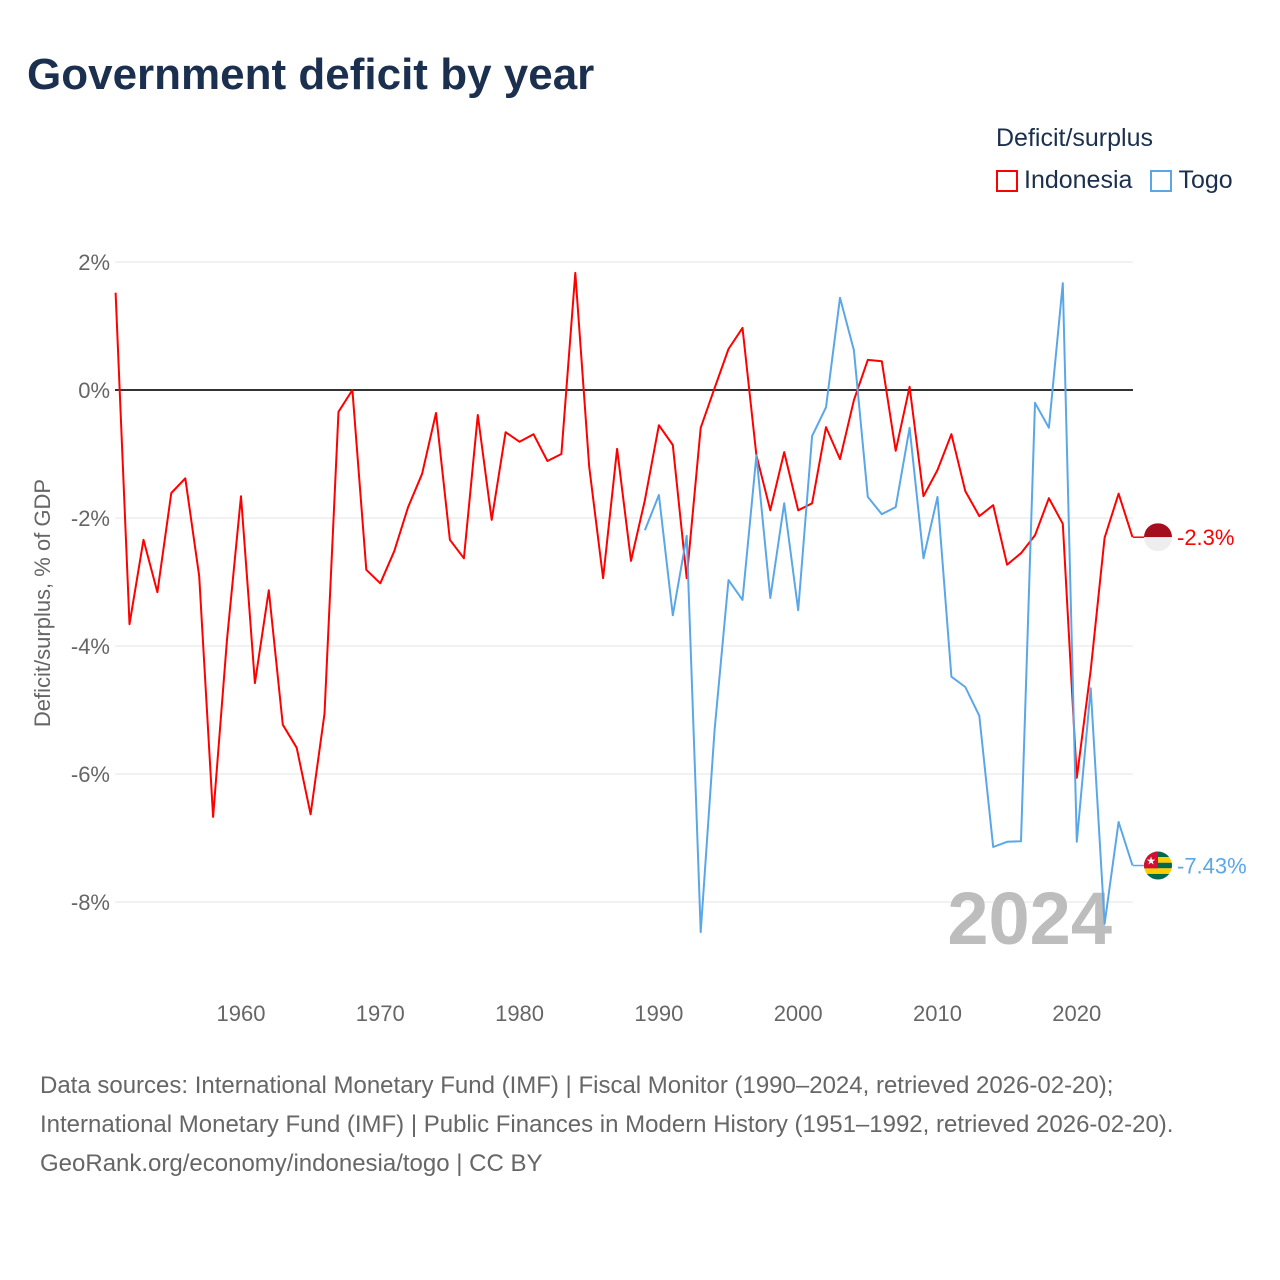 This screenshot has width=1280, height=1280. I want to click on indonesia-flag-icon, so click(1158, 537).